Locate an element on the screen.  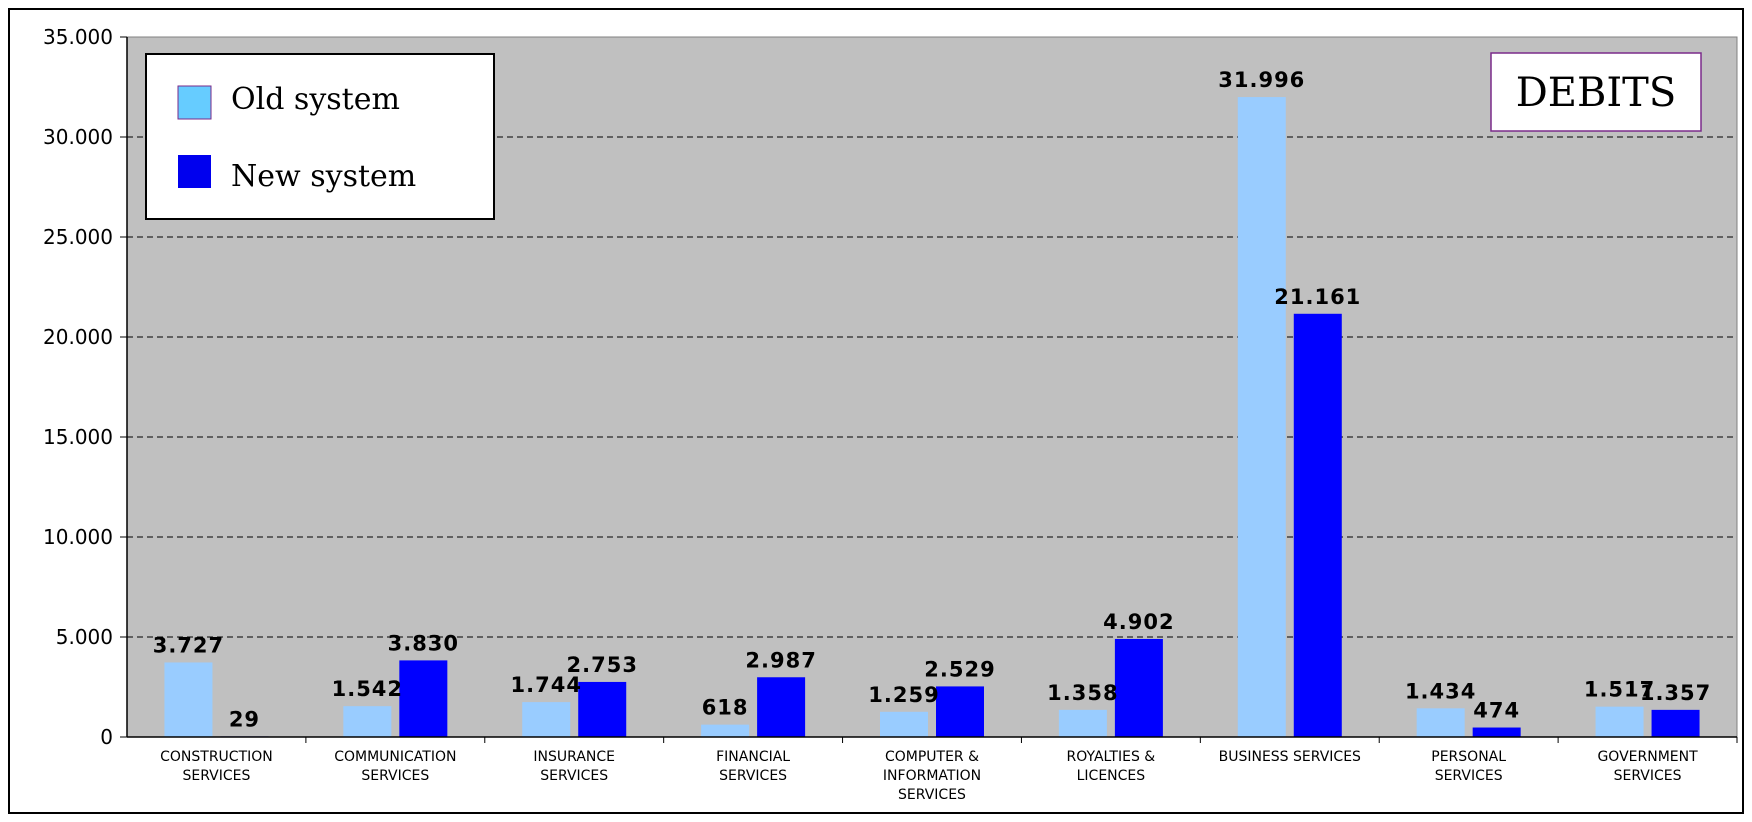
y-tick-label: 5.000 is located at coordinates (84, 637).